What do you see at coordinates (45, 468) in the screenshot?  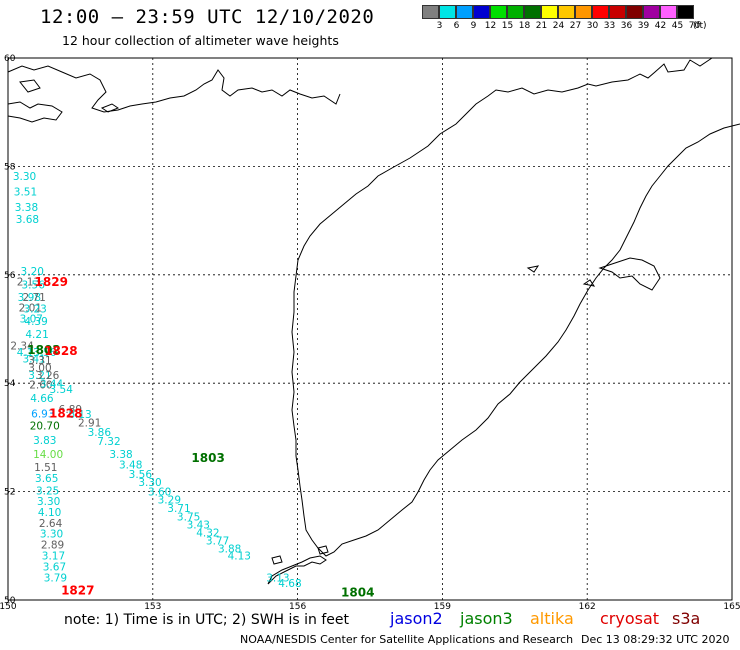 I see `wave-height-value: 1.51` at bounding box center [45, 468].